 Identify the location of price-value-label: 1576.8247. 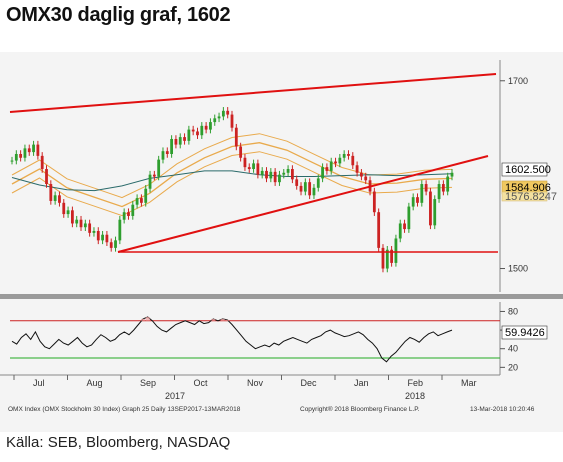
(531, 197).